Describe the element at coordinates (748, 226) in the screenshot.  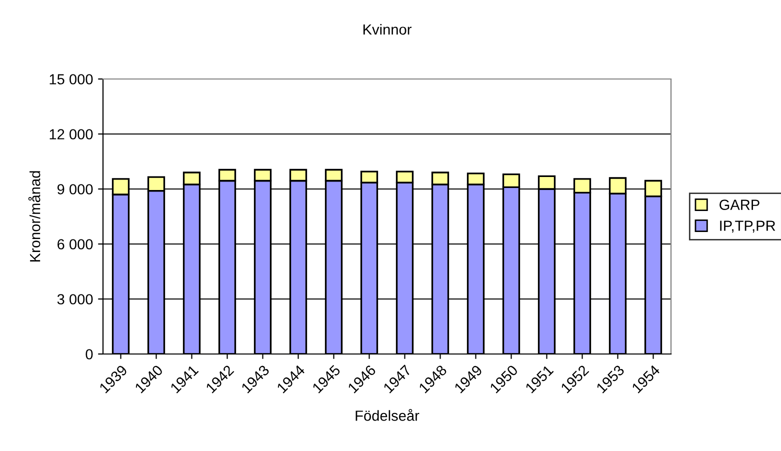
I see `legend-label: IP,TP,PR` at that location.